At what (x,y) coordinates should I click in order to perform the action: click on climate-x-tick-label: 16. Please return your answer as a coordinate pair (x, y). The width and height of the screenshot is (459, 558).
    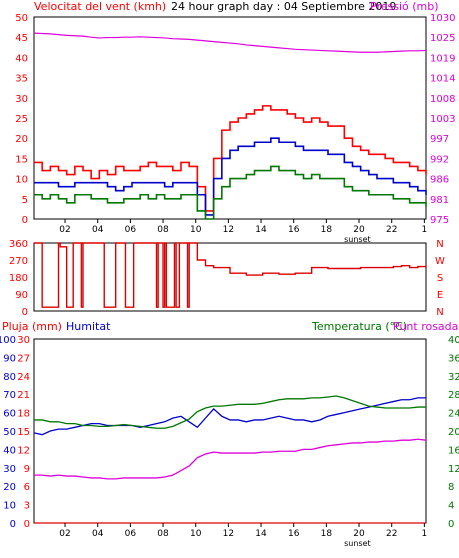
    Looking at the image, I should click on (294, 534).